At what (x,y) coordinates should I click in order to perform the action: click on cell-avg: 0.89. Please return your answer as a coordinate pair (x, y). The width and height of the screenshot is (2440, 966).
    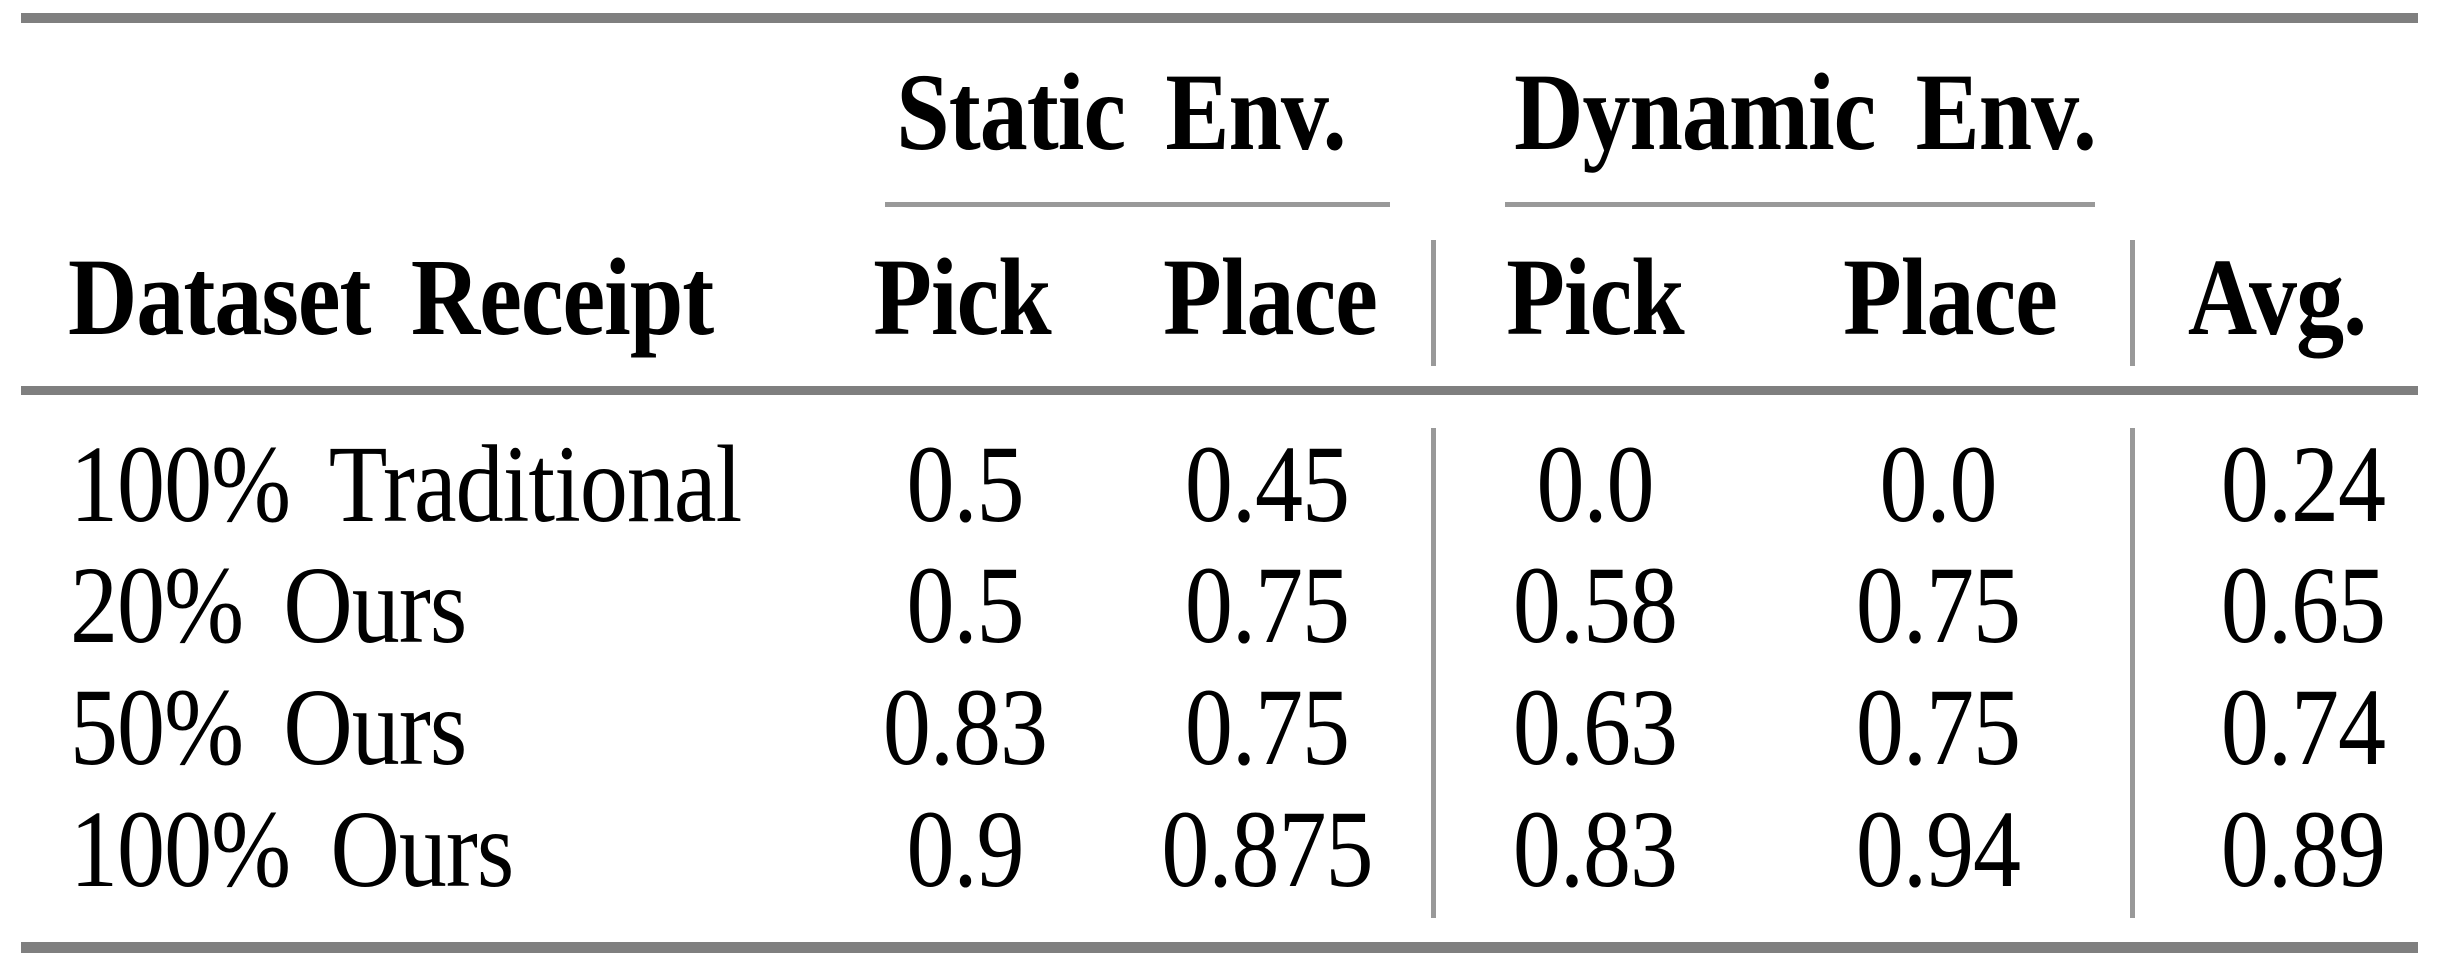
    Looking at the image, I should click on (2303, 848).